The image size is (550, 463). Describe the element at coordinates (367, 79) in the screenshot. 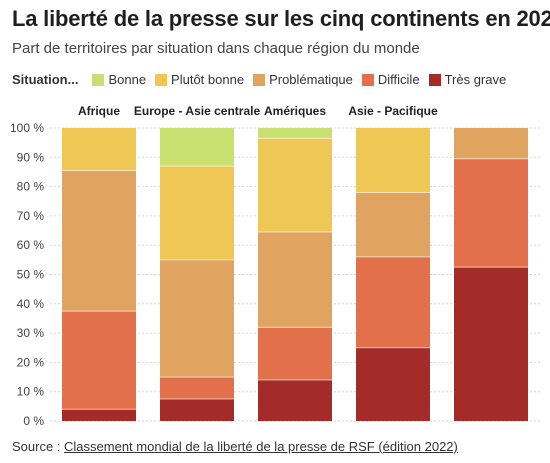

I see `legend-swatch-difficile` at that location.